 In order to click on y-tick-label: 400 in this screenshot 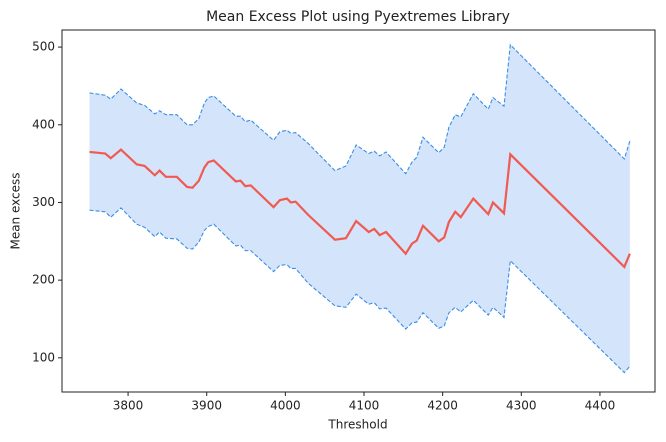, I will do `click(43, 124)`.